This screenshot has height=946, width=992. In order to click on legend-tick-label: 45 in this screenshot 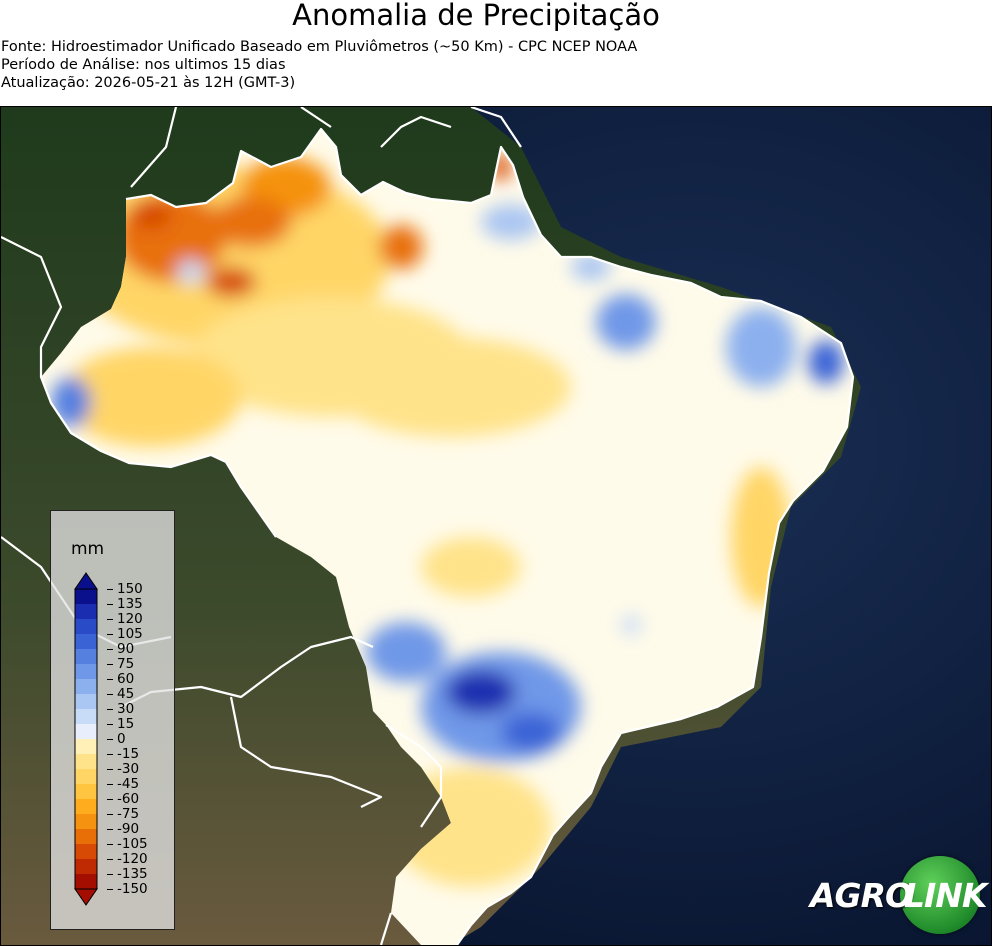, I will do `click(126, 694)`.